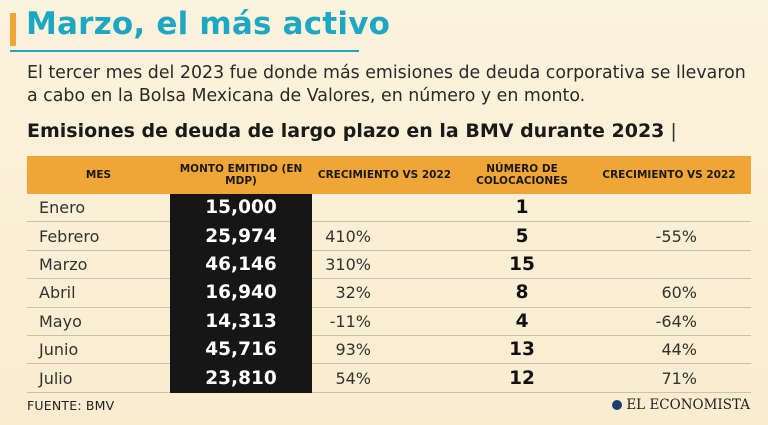  What do you see at coordinates (617, 405) in the screenshot?
I see `globe-icon` at bounding box center [617, 405].